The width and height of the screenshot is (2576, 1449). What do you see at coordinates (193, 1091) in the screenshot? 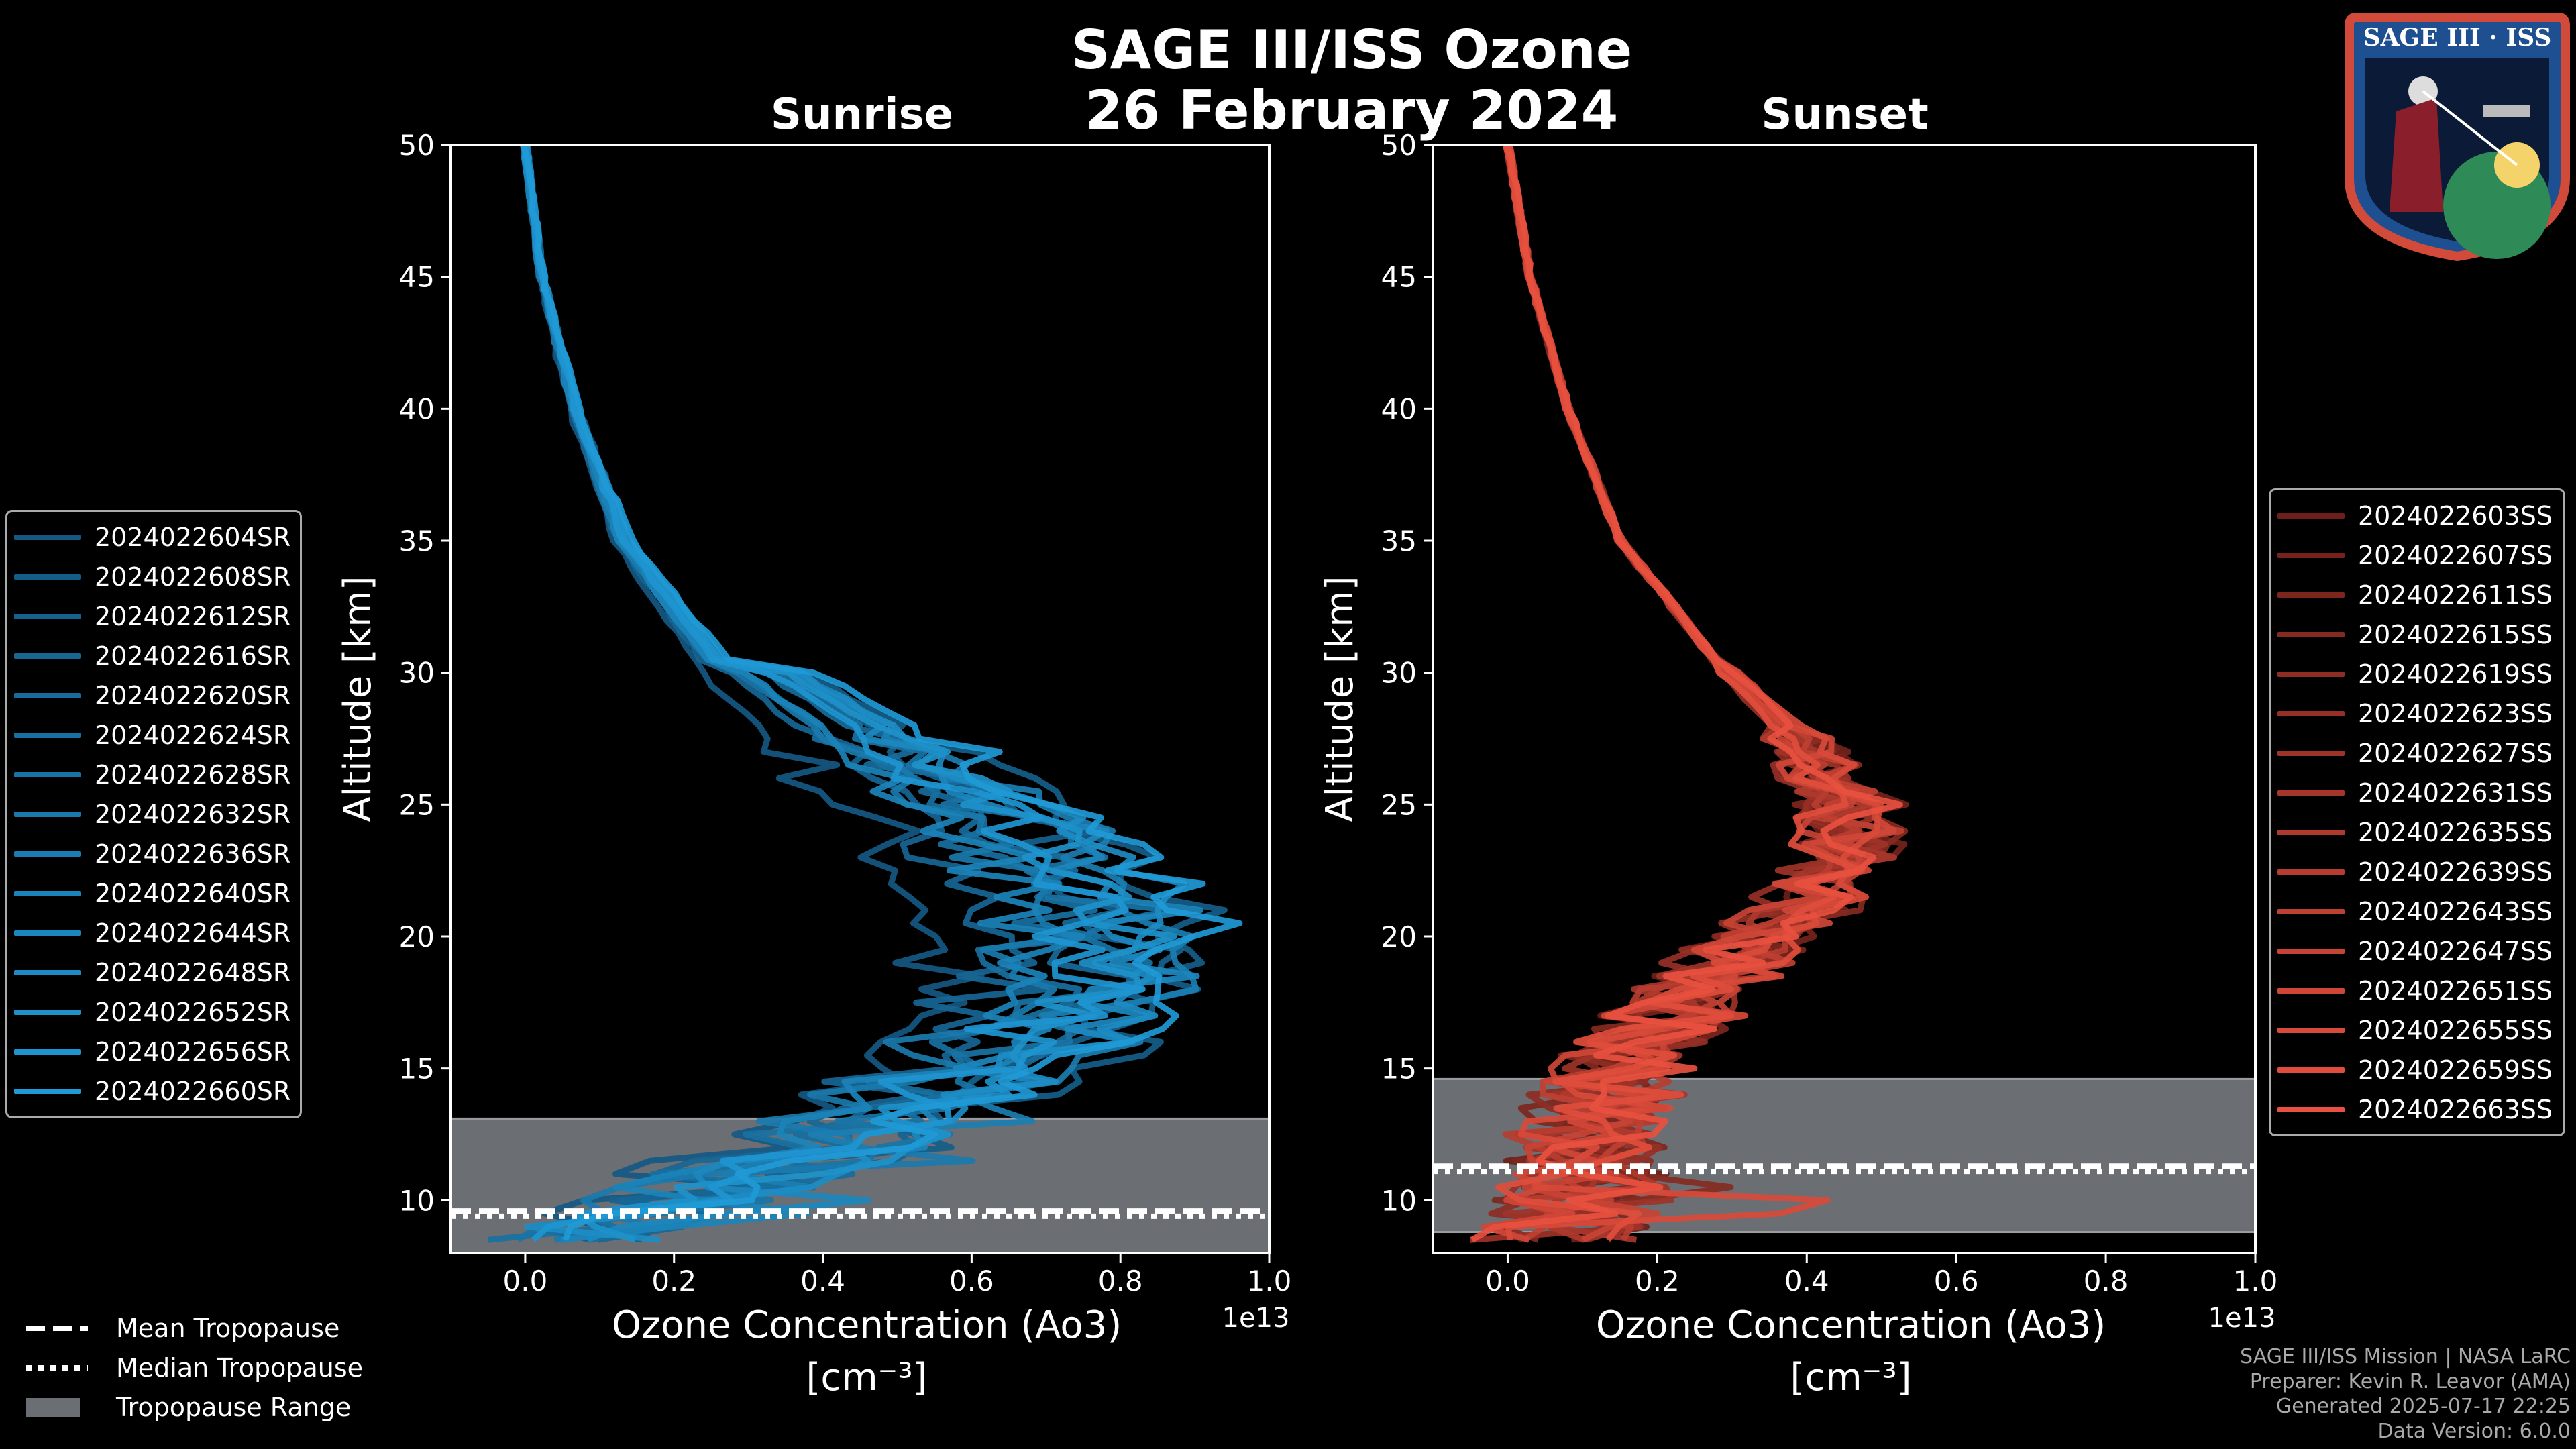
I see `sunrise-legend-label: 2024022660SR` at bounding box center [193, 1091].